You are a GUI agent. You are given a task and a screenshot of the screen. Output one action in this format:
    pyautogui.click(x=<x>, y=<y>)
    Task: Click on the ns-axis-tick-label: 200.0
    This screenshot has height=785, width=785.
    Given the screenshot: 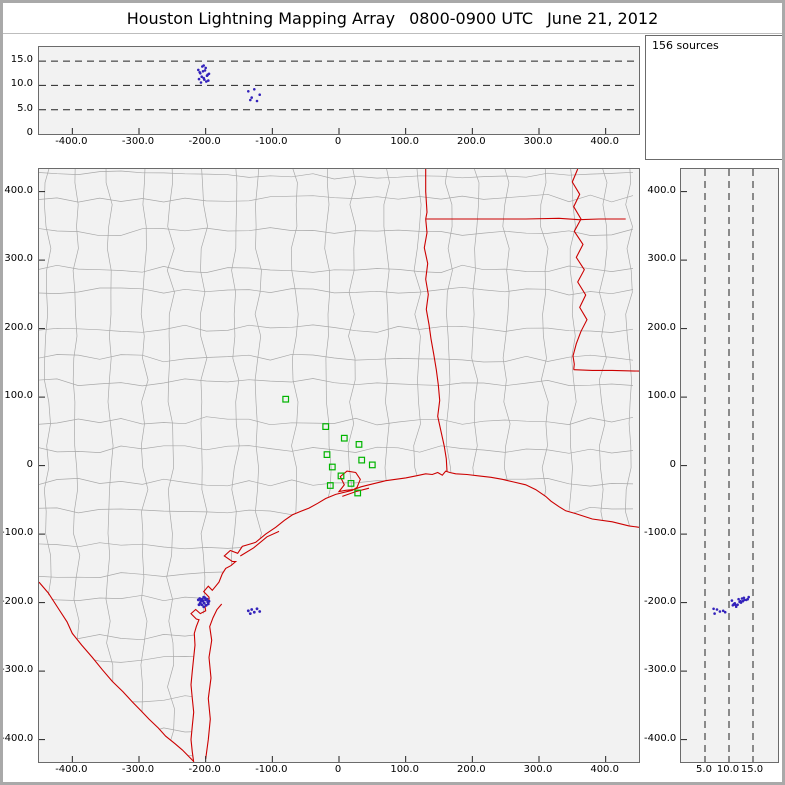 What is the action you would take?
    pyautogui.click(x=661, y=327)
    